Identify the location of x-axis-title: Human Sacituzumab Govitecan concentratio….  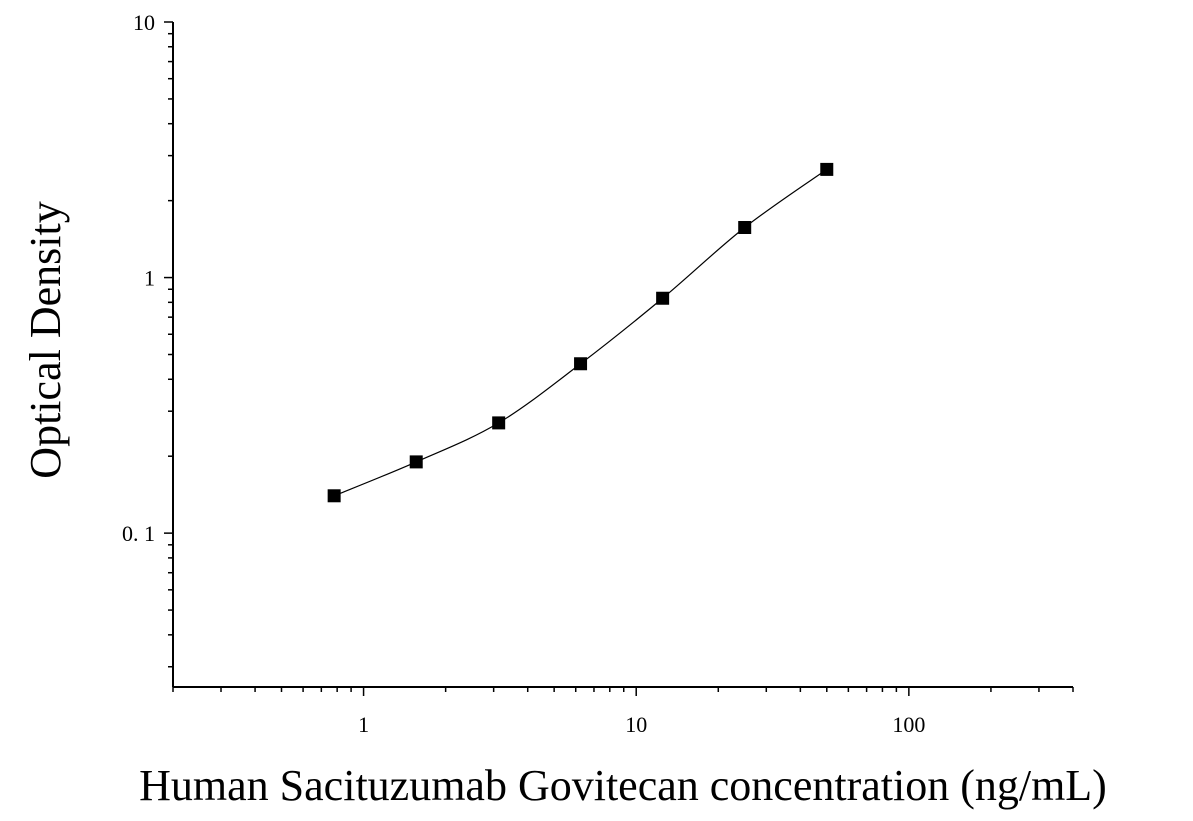
(623, 785).